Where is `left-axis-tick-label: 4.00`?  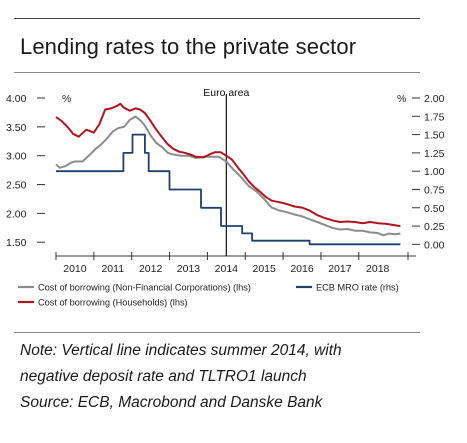 left-axis-tick-label: 4.00 is located at coordinates (16, 99).